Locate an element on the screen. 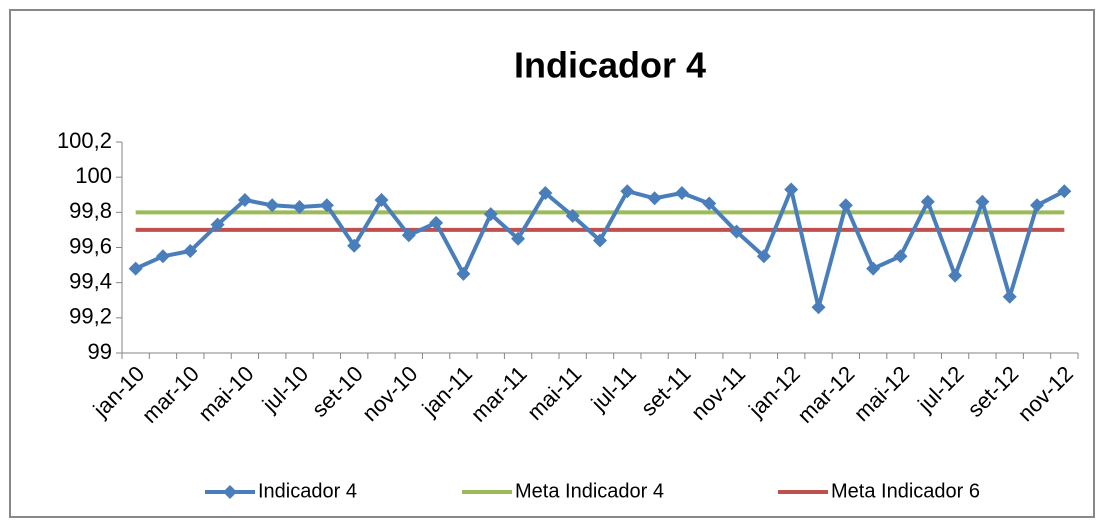 The width and height of the screenshot is (1104, 529). y-tick-label: 99,6 is located at coordinates (90, 245).